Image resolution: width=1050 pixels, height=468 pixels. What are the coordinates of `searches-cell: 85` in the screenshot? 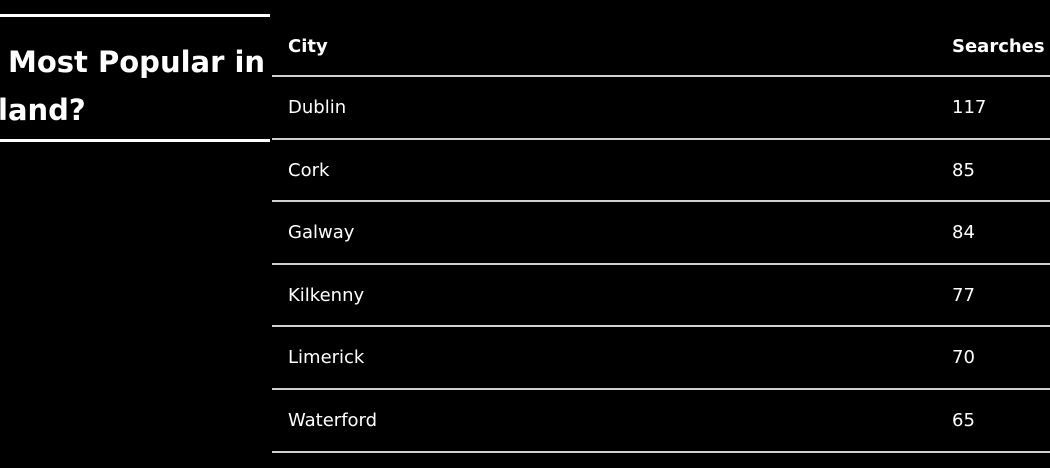 It's located at (963, 170).